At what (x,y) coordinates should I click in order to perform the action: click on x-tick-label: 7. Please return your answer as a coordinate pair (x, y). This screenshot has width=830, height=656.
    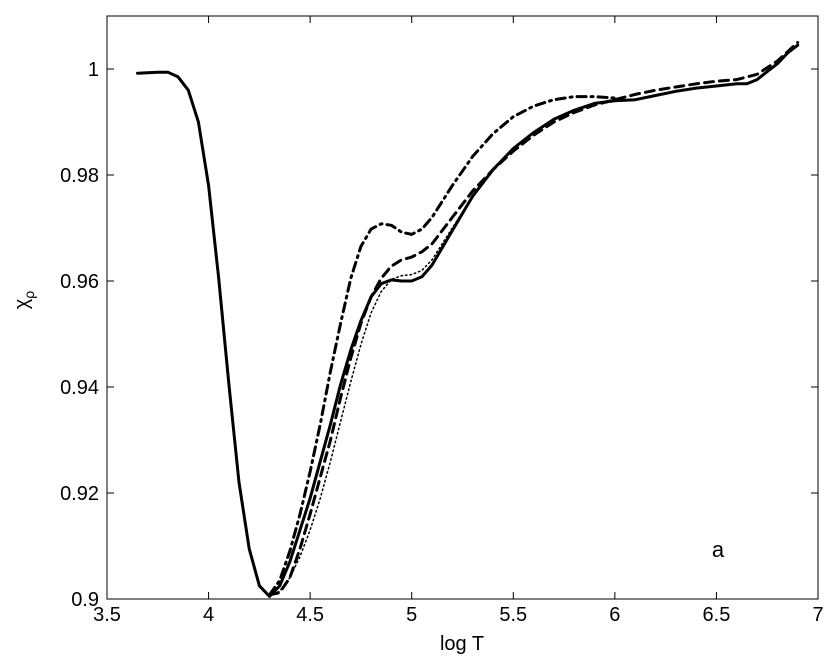
    Looking at the image, I should click on (817, 615).